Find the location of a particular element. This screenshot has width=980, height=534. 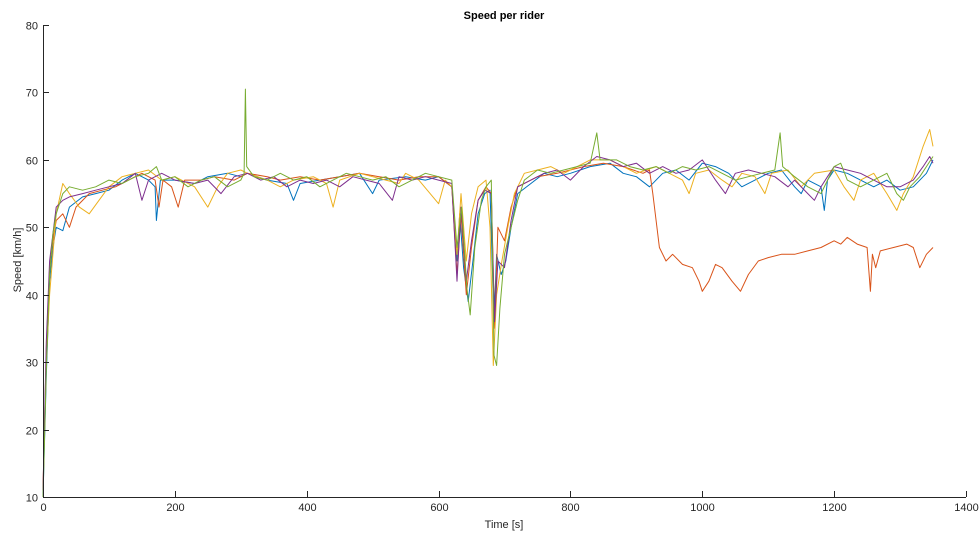

y-tick-label: 10 is located at coordinates (32, 499).